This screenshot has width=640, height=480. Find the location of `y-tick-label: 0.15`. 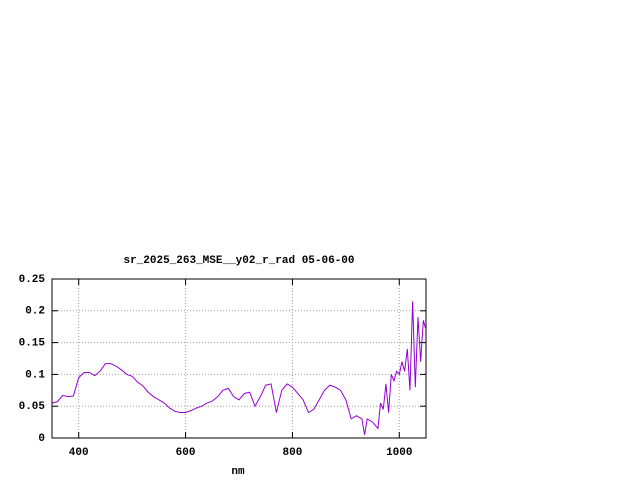

y-tick-label: 0.15 is located at coordinates (32, 344).